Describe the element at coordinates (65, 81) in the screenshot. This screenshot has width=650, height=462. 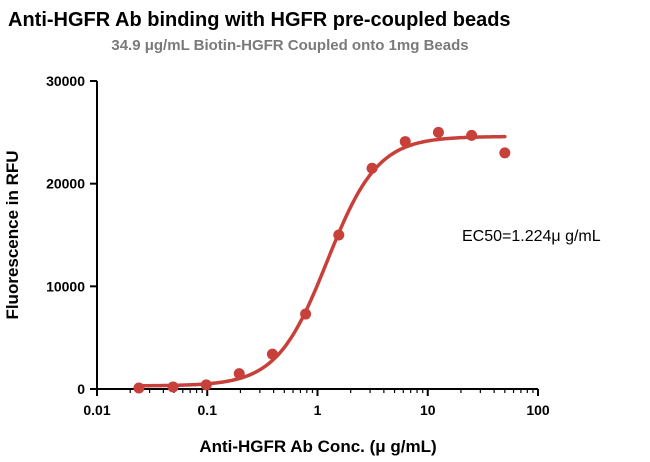
I see `y-tick-label: 30000` at that location.